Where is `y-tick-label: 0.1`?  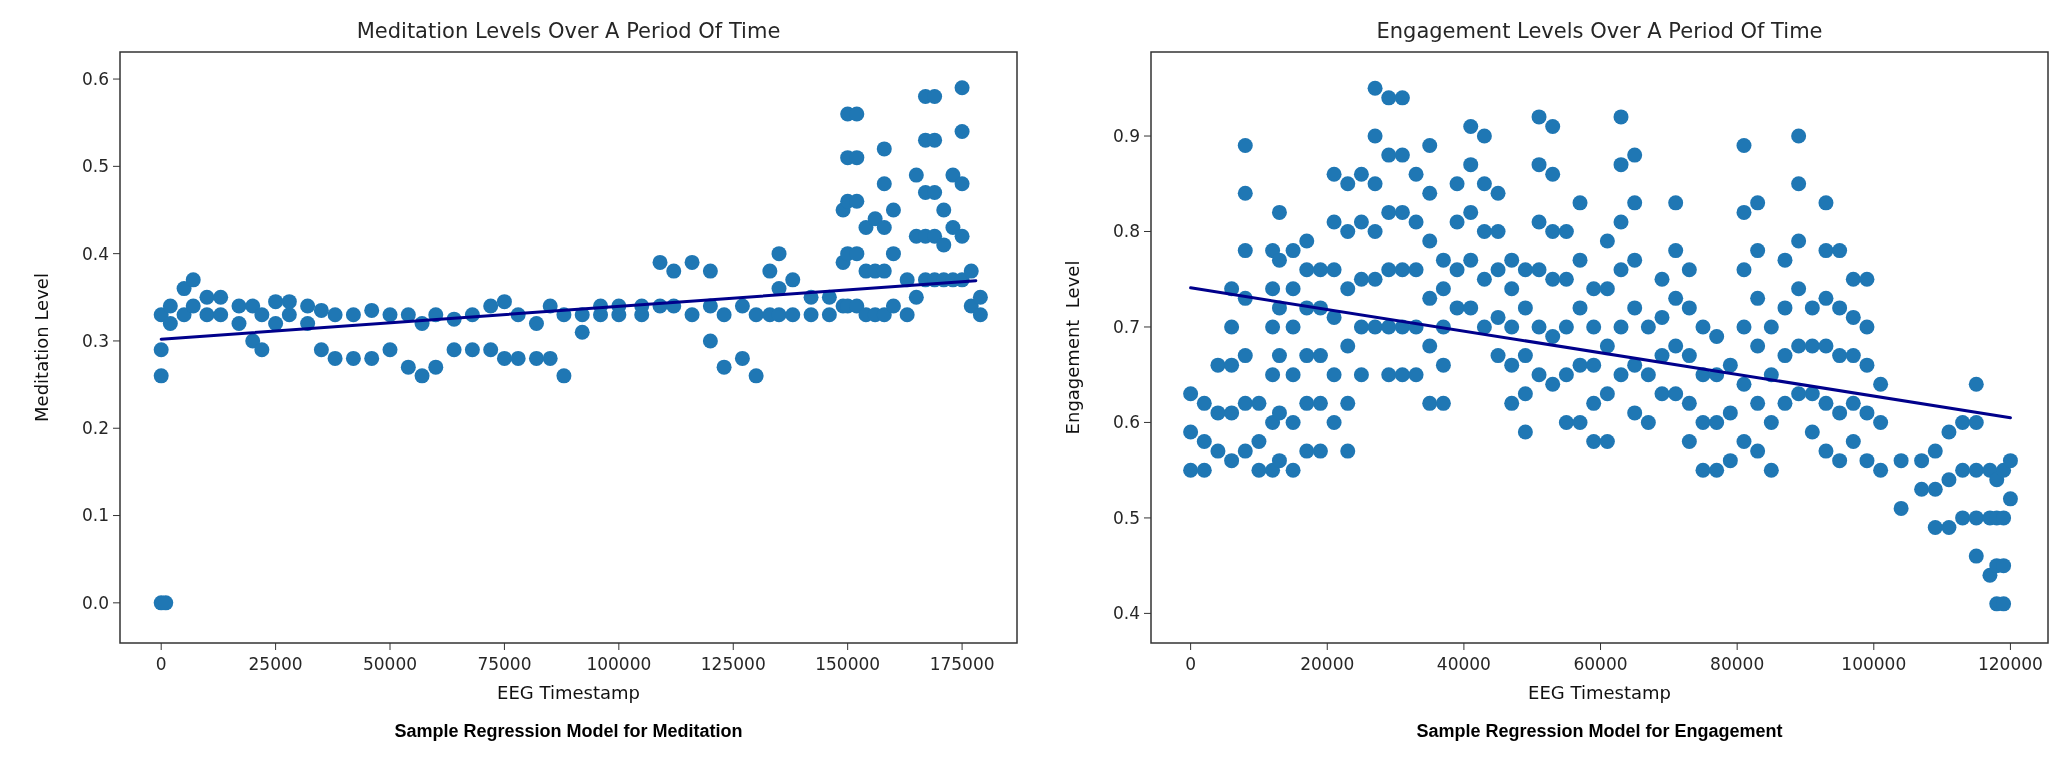
y-tick-label: 0.1 is located at coordinates (95, 515).